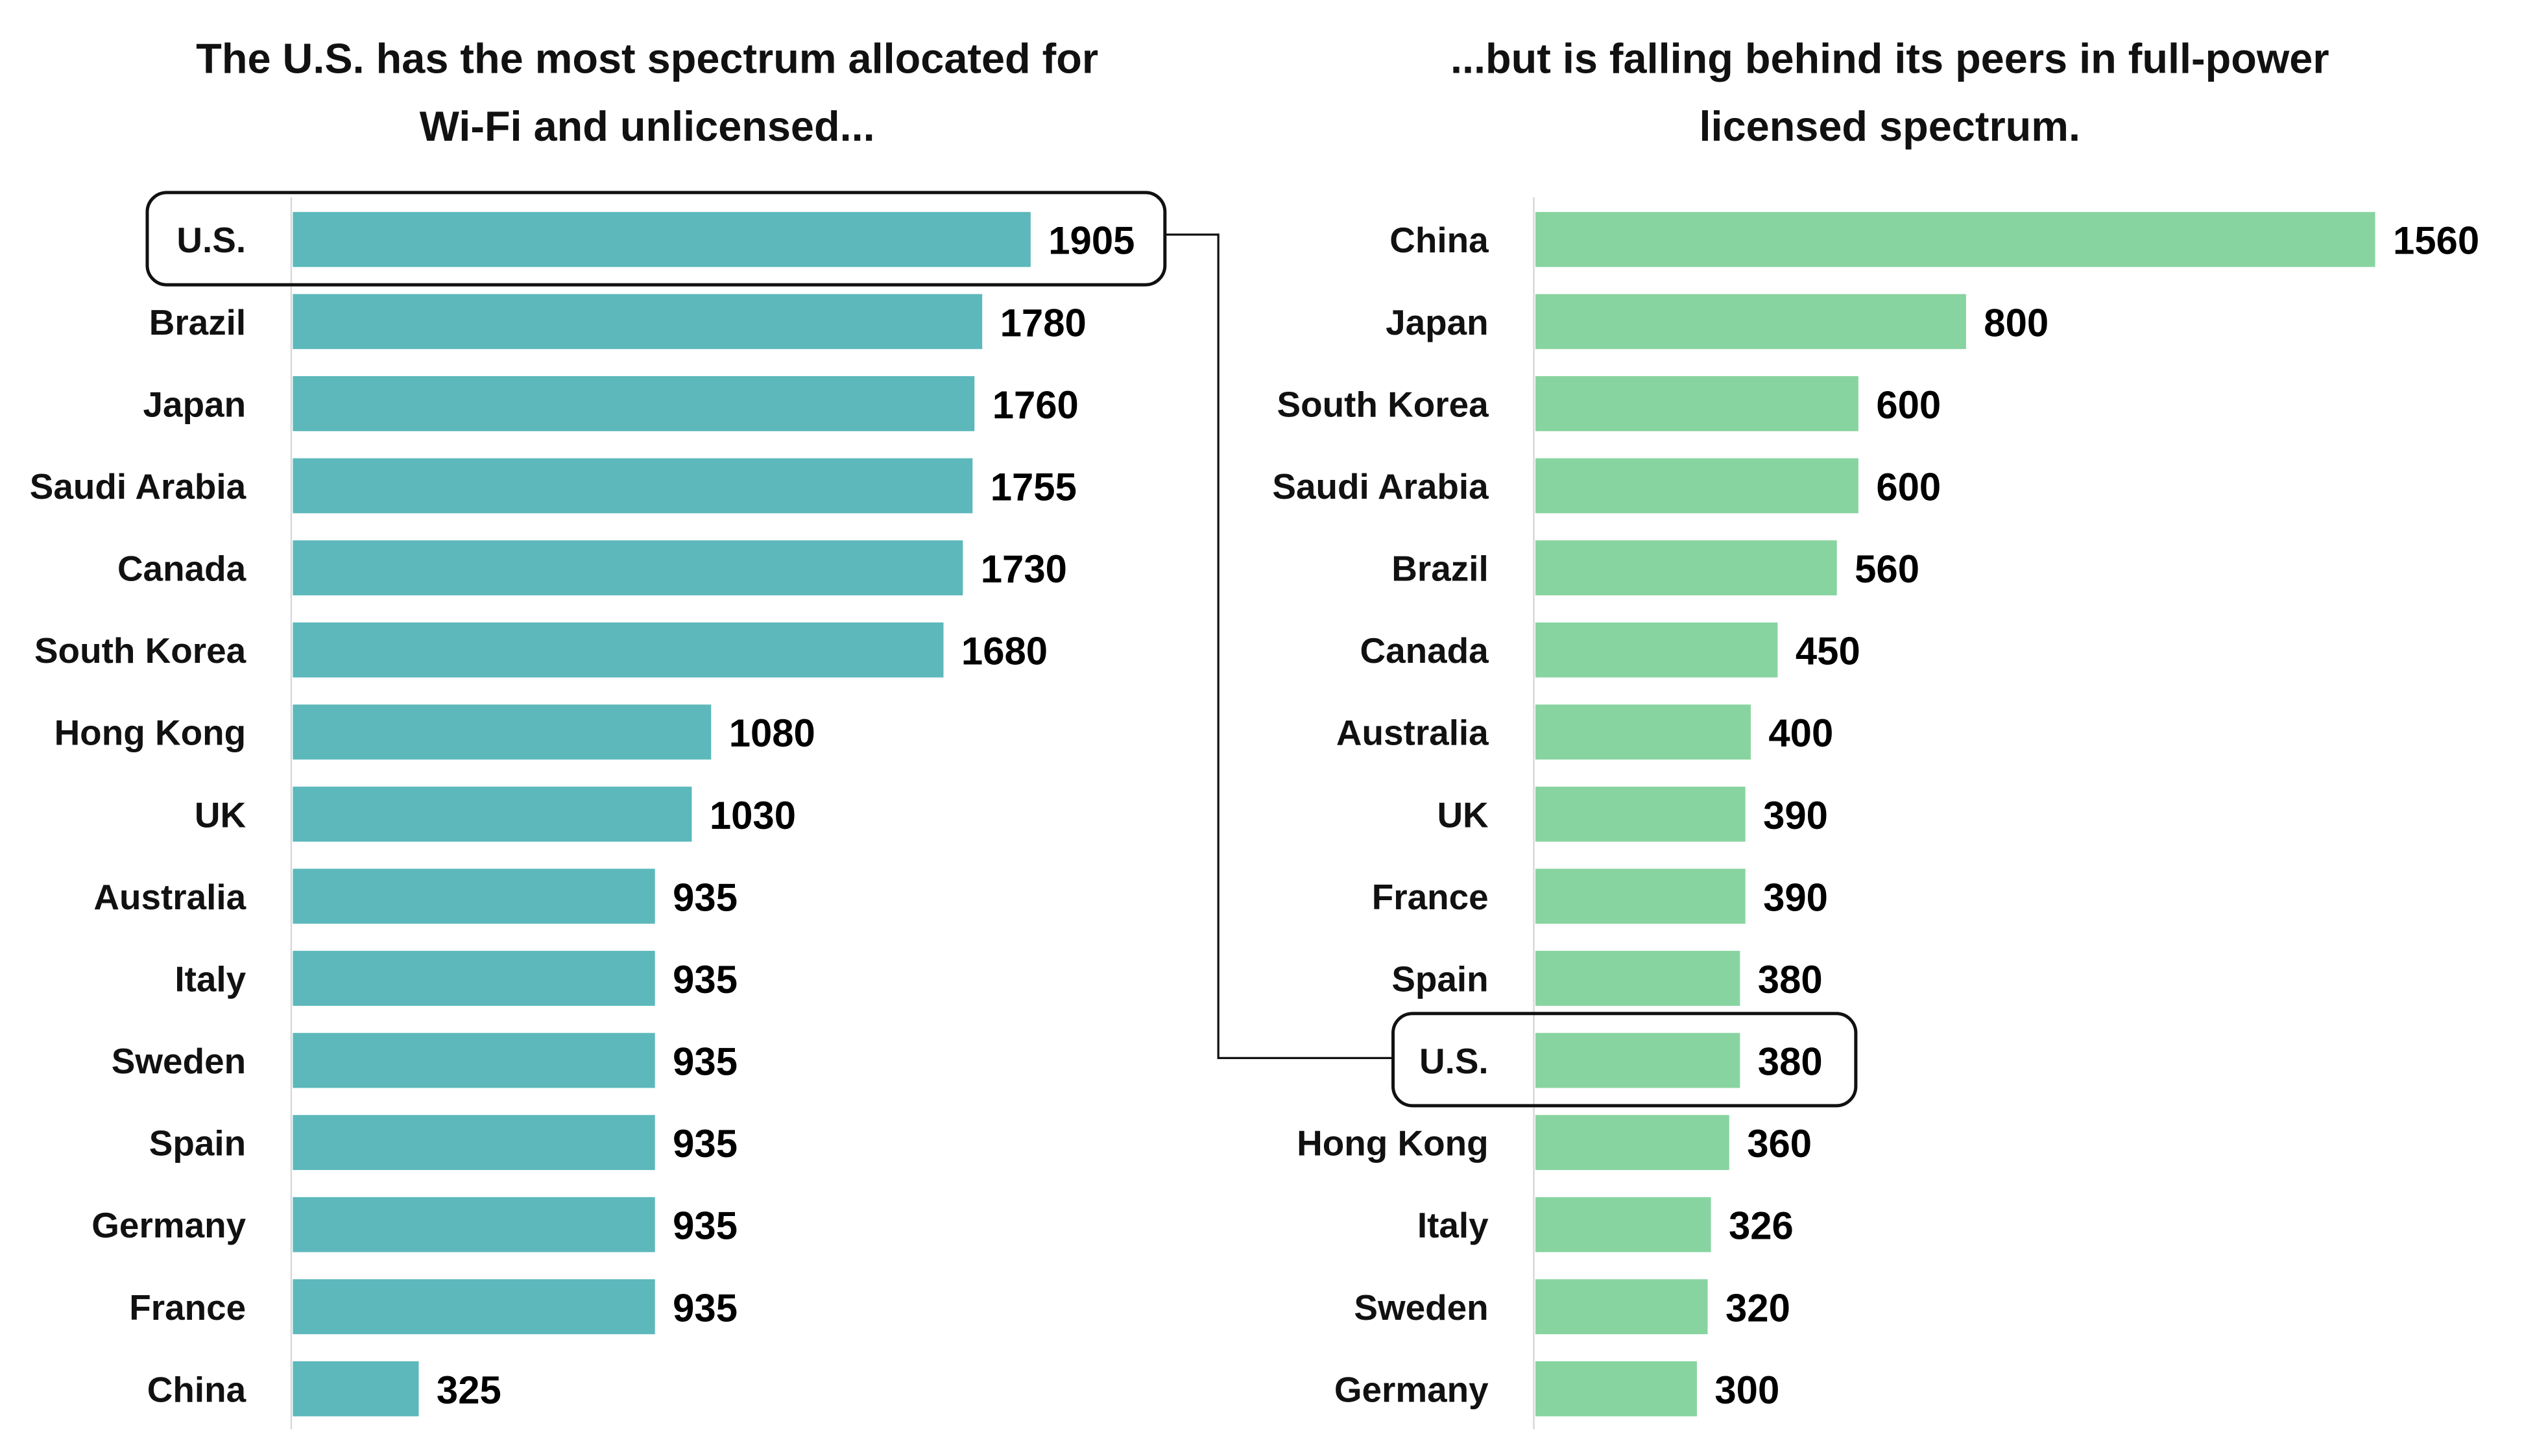 The image size is (2524, 1456). I want to click on right-value-label: 360, so click(1779, 1143).